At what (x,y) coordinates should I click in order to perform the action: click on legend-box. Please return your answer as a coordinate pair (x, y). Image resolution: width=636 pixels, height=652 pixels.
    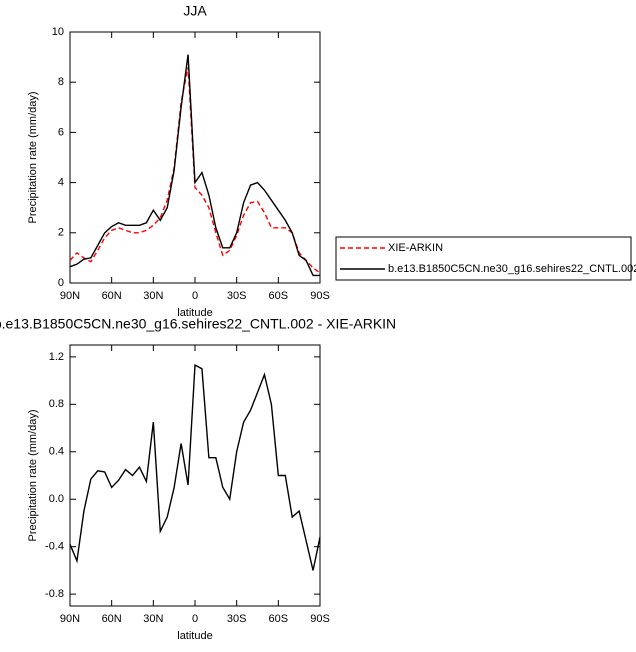
    Looking at the image, I should click on (483, 258).